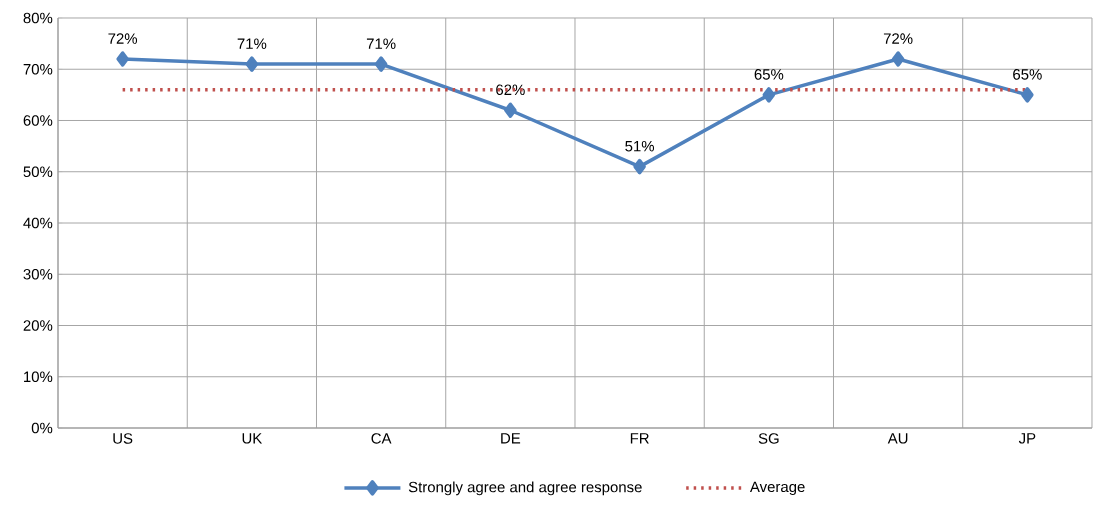  What do you see at coordinates (38, 69) in the screenshot?
I see `y-tick-label: 70%` at bounding box center [38, 69].